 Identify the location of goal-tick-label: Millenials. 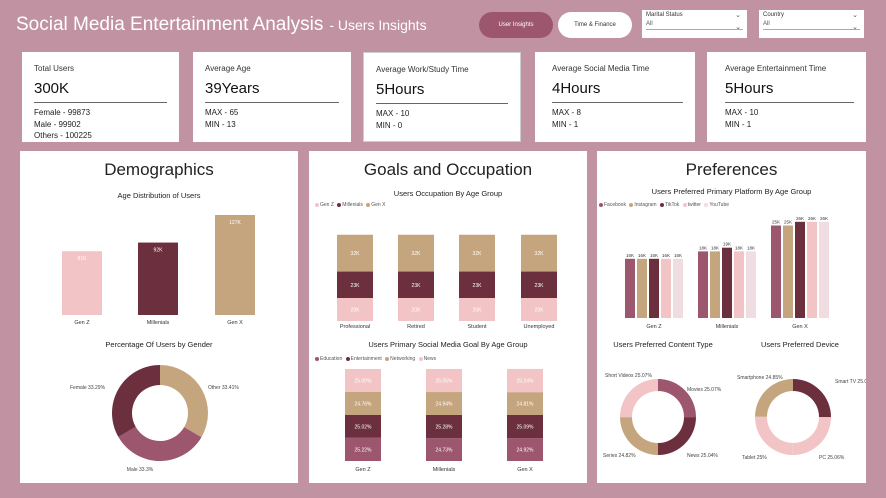
(444, 470).